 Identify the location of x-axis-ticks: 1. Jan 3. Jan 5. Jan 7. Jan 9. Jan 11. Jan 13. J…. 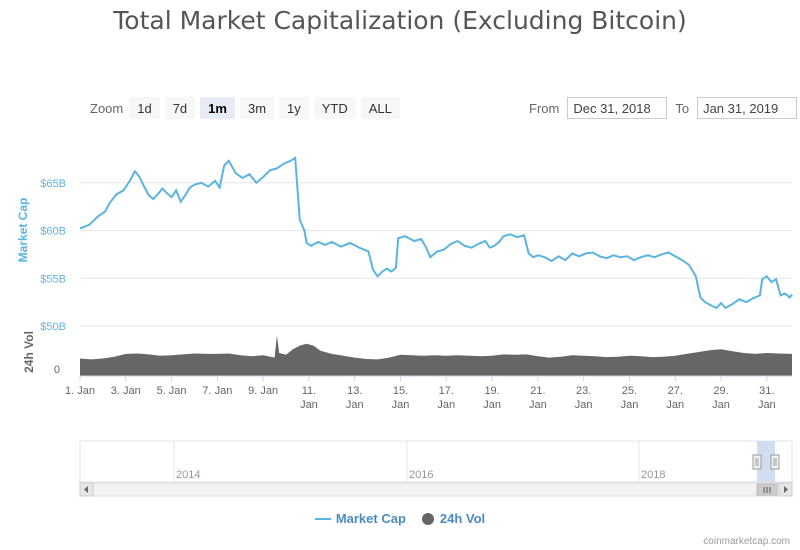
(420, 393).